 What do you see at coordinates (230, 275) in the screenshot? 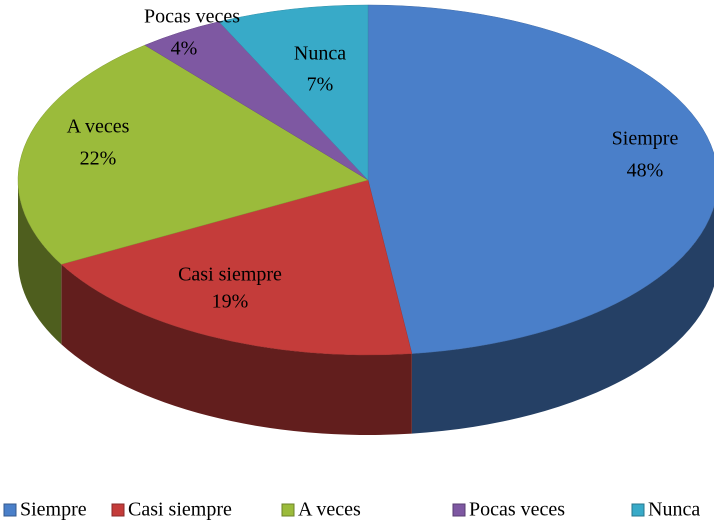
I see `data-label-name: Casi siempre` at bounding box center [230, 275].